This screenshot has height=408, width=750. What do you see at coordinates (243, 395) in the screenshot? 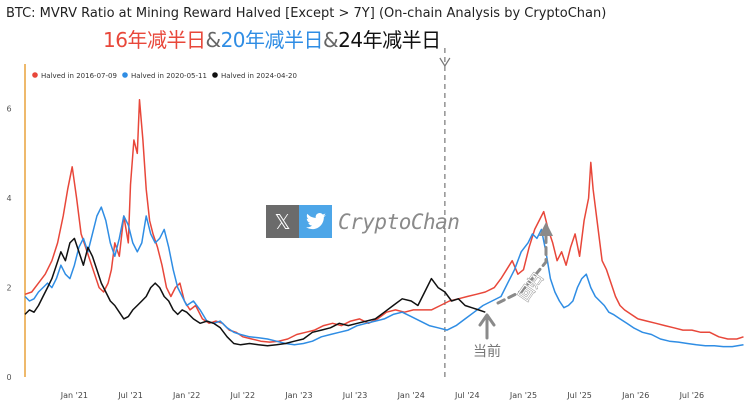
I see `x-tick-label: Jul '22` at bounding box center [243, 395].